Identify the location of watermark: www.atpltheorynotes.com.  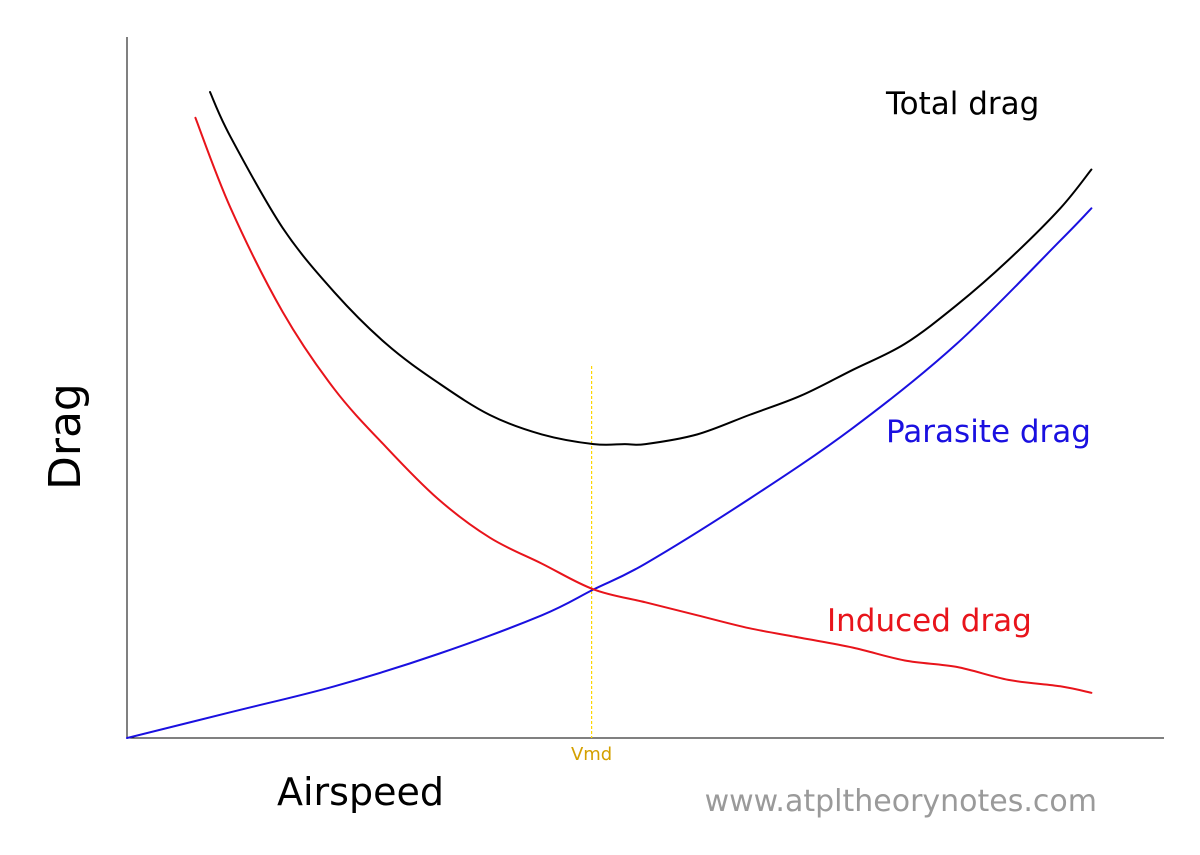
(901, 801).